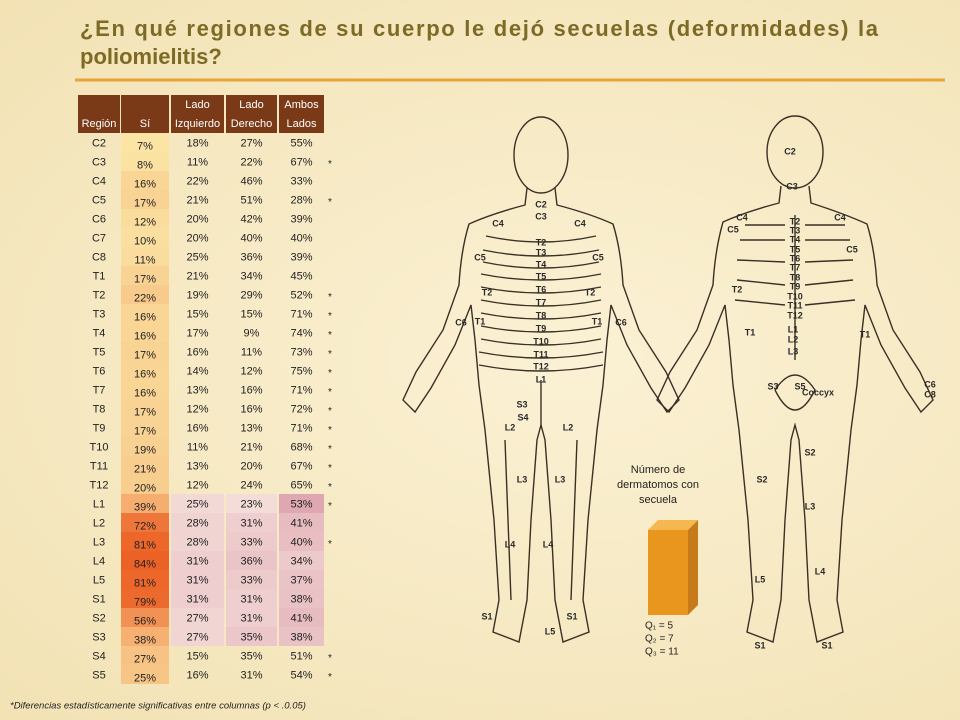 The height and width of the screenshot is (720, 960). I want to click on table-cell: T3, so click(99, 314).